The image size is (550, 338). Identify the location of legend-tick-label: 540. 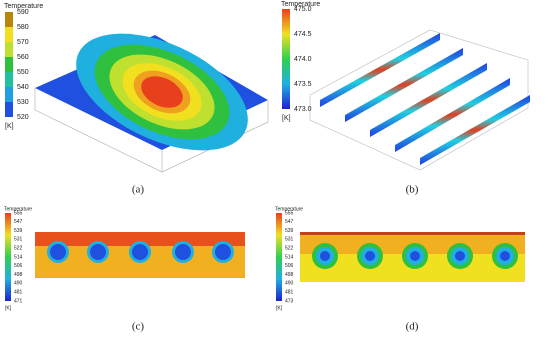
(23, 87).